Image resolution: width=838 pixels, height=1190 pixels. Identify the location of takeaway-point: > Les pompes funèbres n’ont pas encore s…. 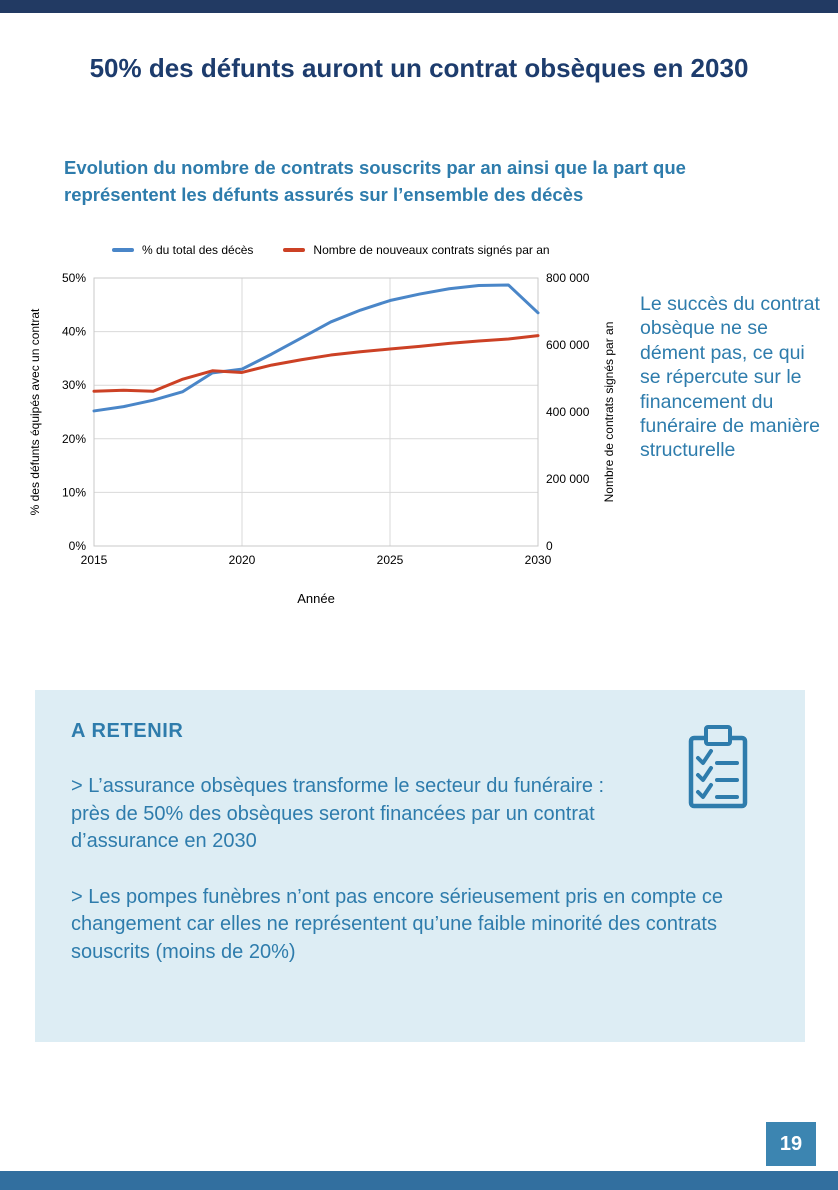
(397, 924).